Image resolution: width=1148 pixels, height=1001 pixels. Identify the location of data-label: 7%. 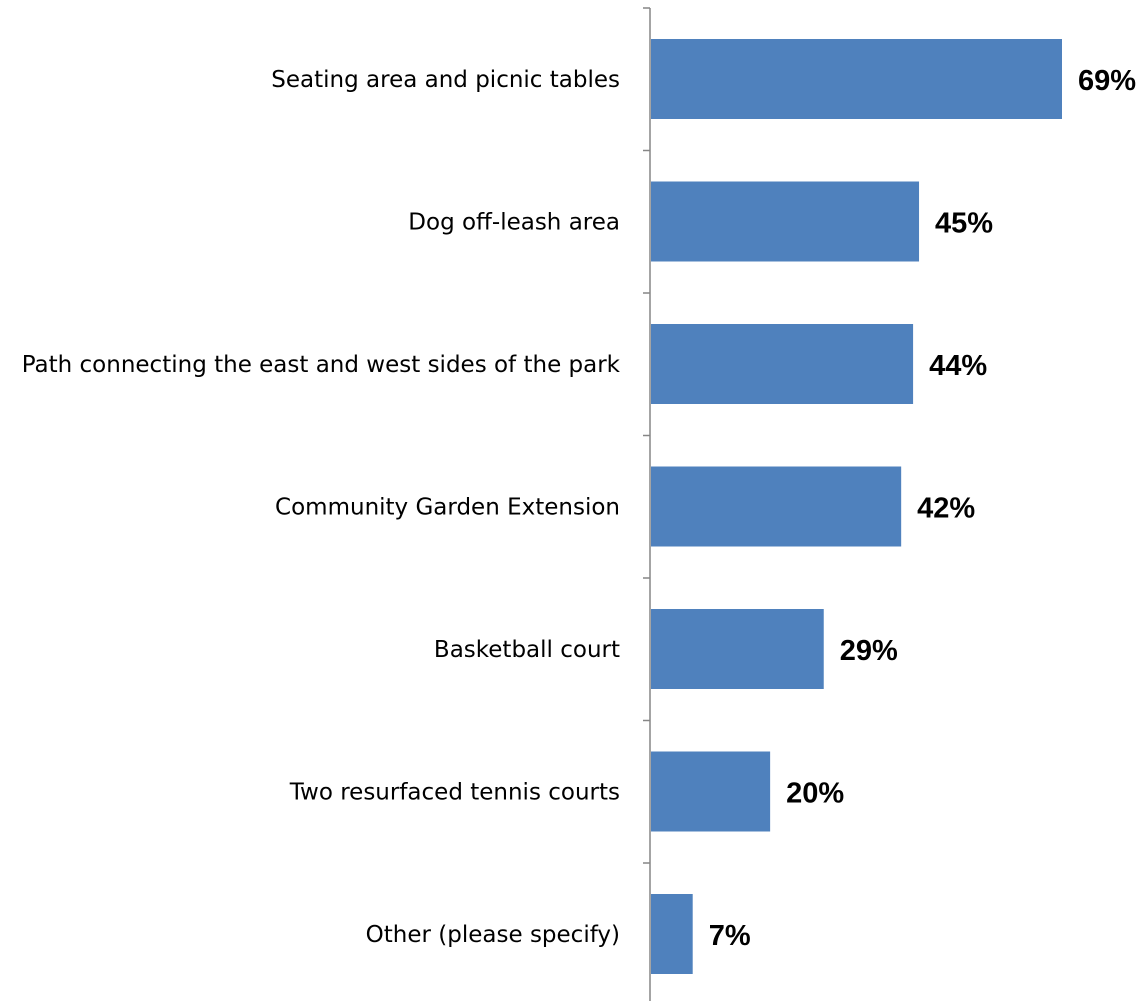
(730, 936).